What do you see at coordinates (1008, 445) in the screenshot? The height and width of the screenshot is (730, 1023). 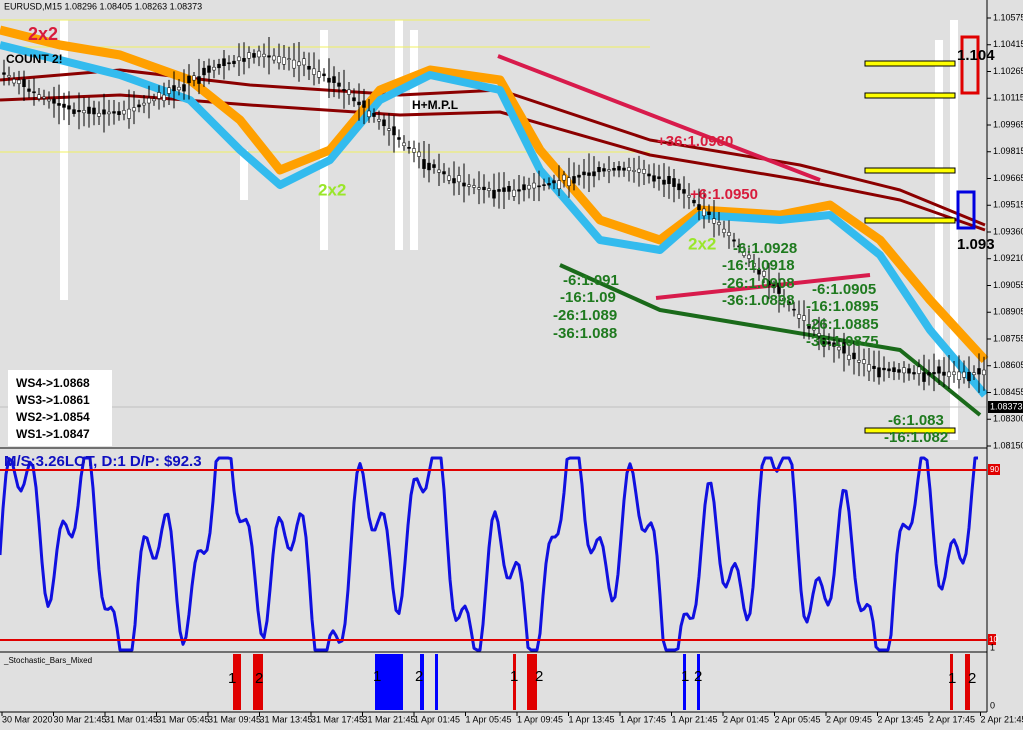 I see `price-label: 1.08150` at bounding box center [1008, 445].